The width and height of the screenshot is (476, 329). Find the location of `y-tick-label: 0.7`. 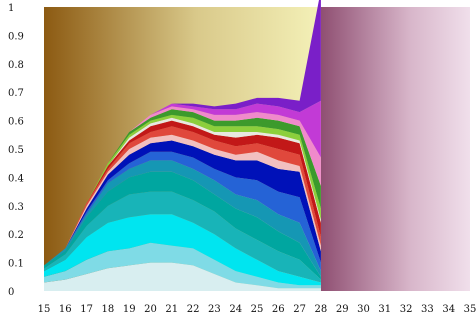

y-tick-label: 0.7 is located at coordinates (16, 93).